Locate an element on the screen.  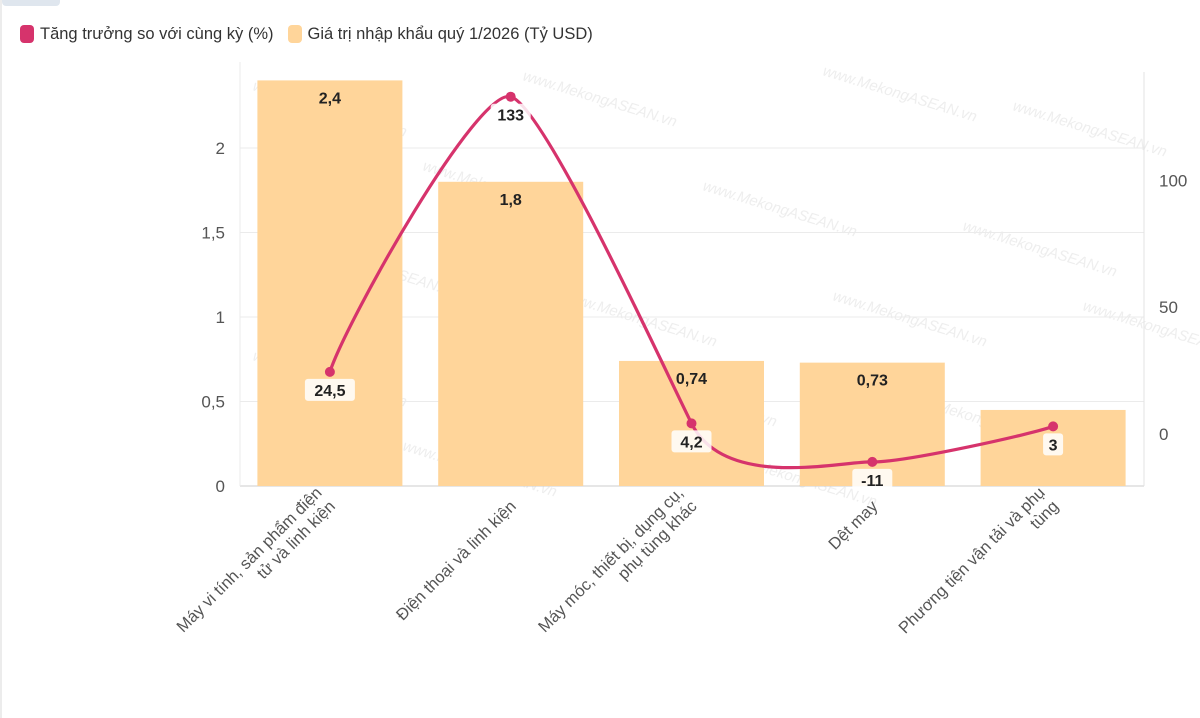
right-axis-tick-label: 0 is located at coordinates (1163, 434).